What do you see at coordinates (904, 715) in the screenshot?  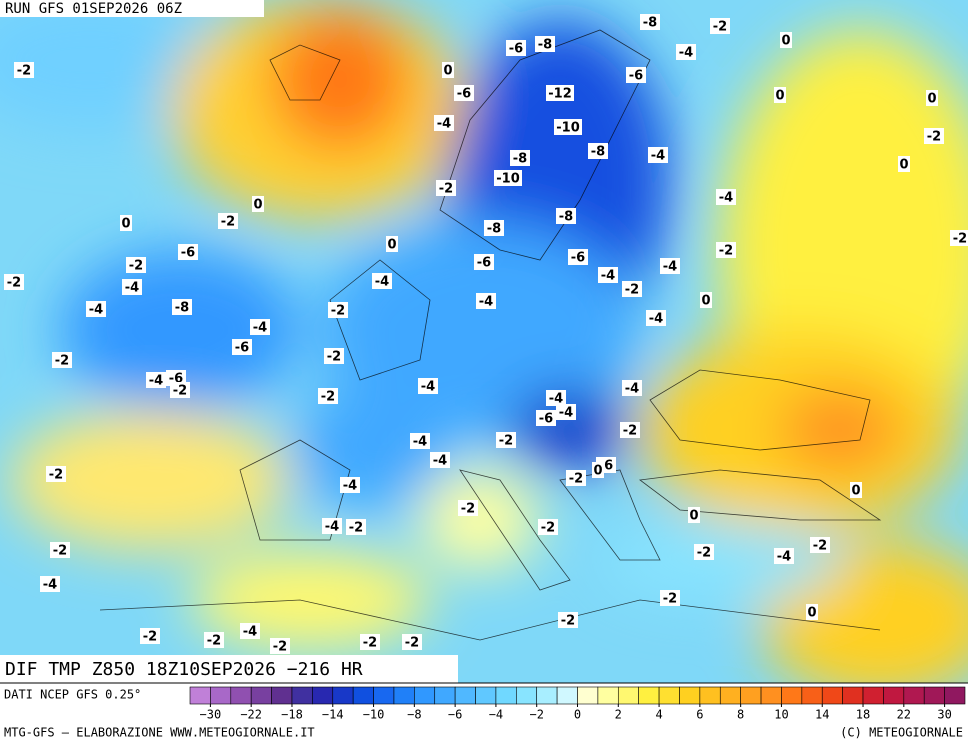 I see `colorbar-tick-label: 22` at bounding box center [904, 715].